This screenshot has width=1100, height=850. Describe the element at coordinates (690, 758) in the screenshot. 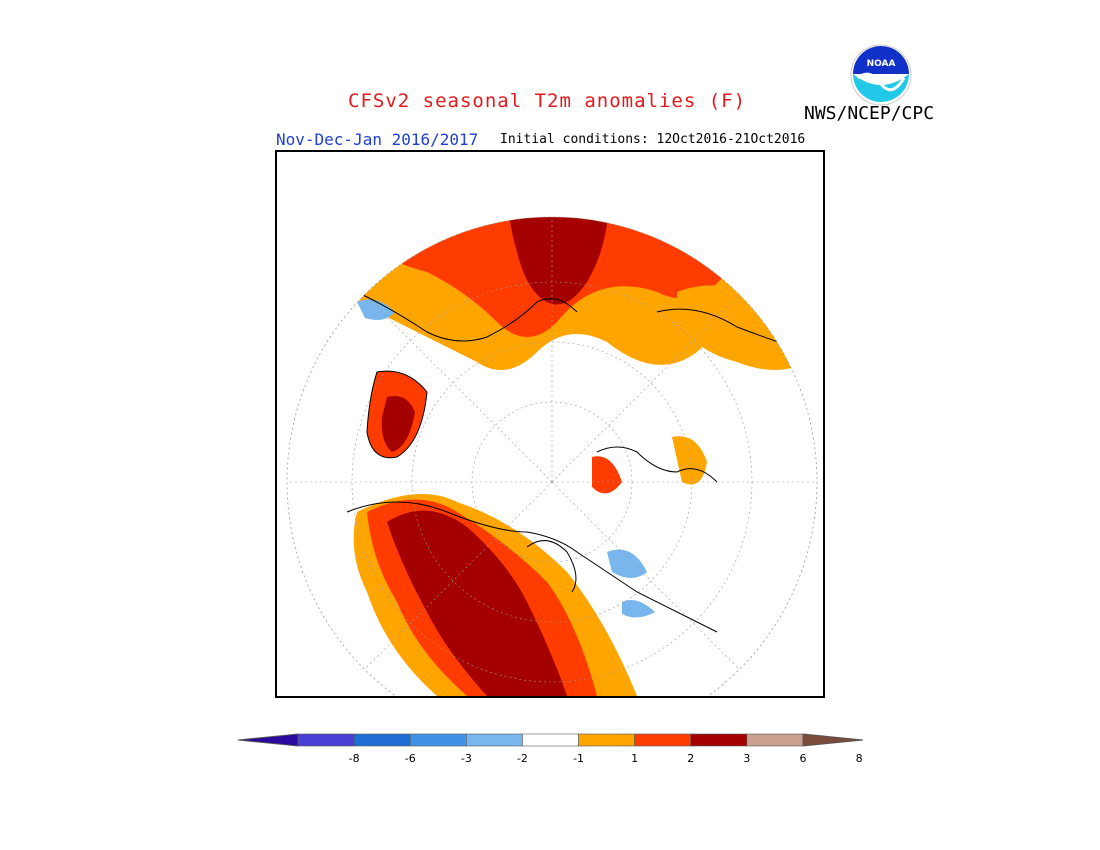

I see `colorbar-tick-label: 2` at that location.